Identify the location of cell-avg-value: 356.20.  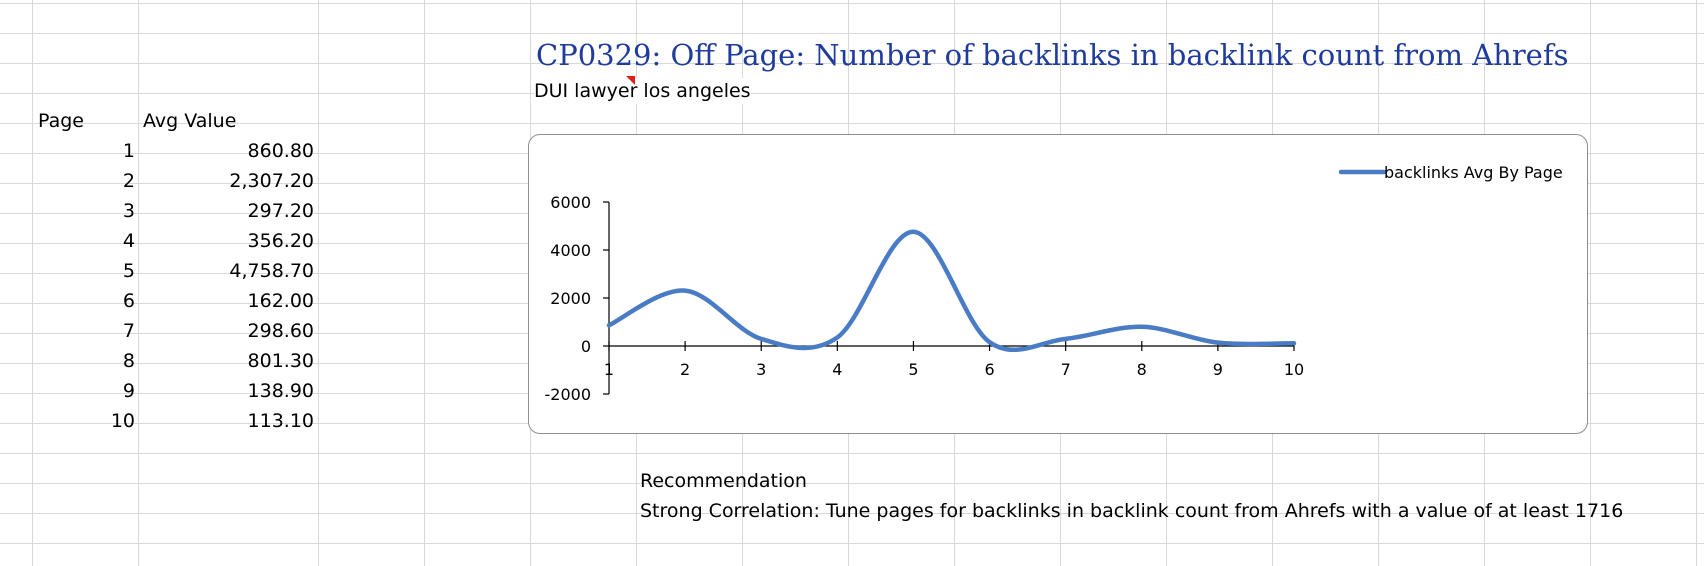
(280, 241).